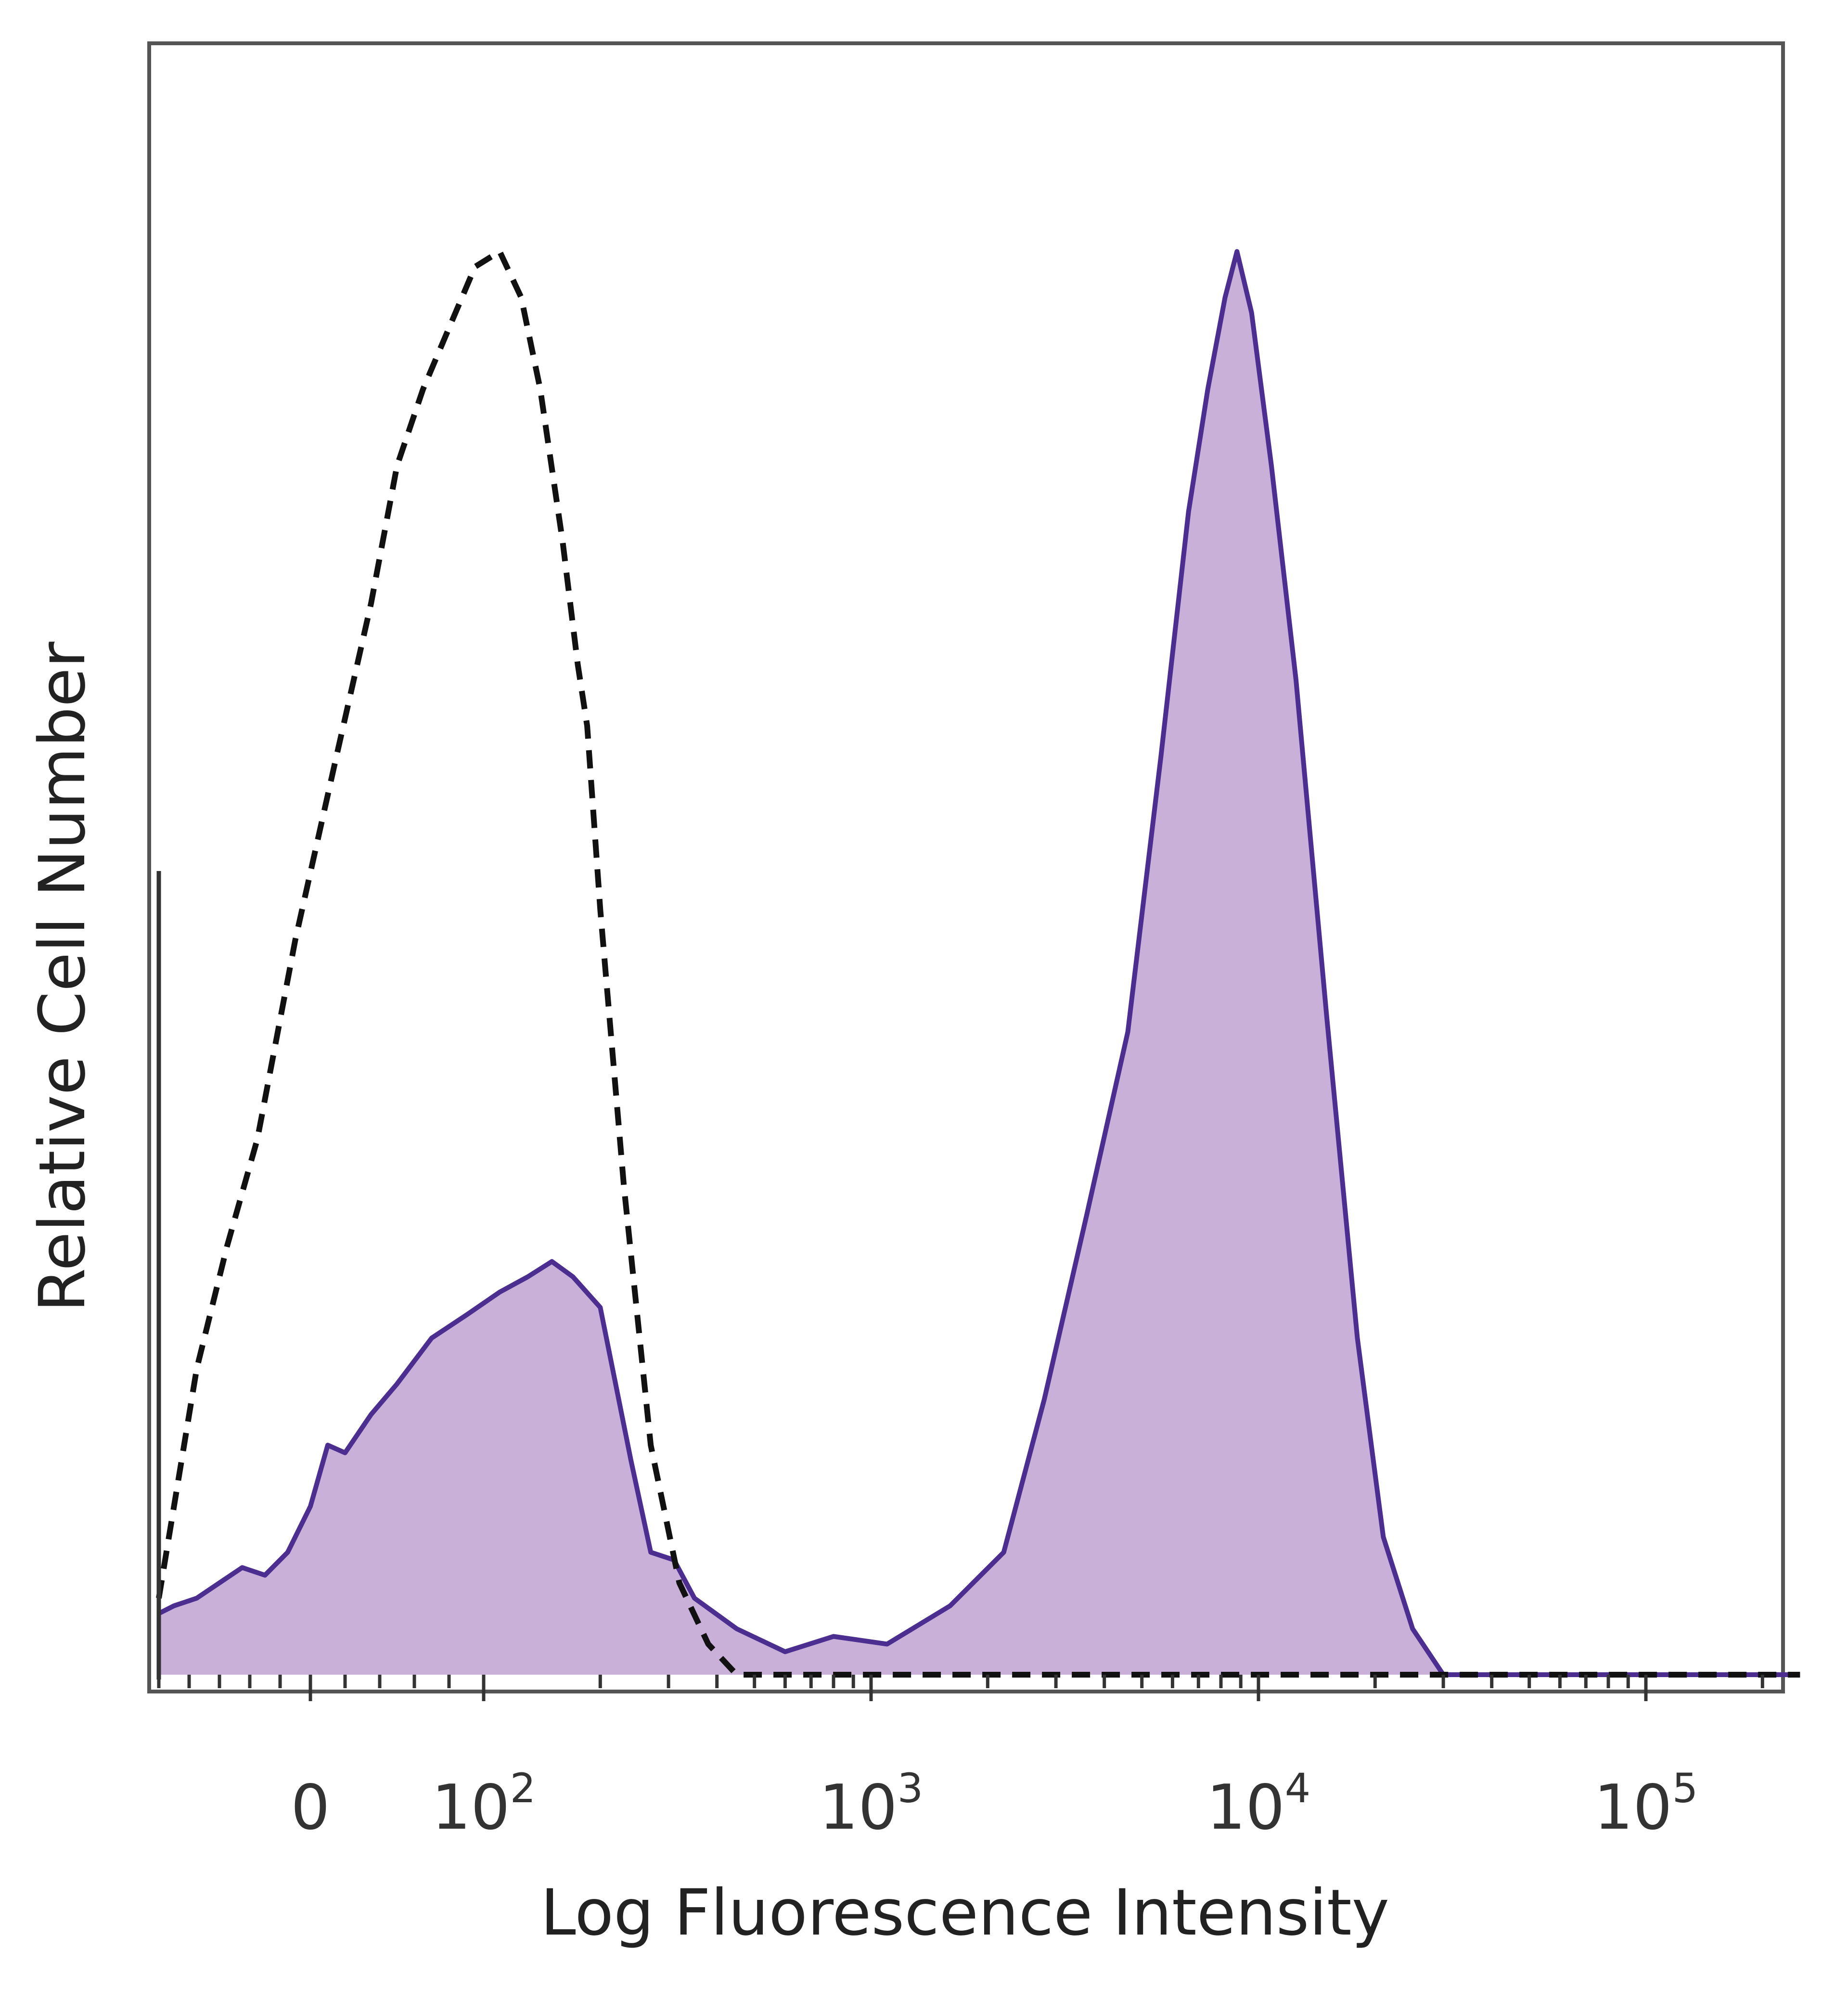 This screenshot has height=2000, width=1848. What do you see at coordinates (1258, 1804) in the screenshot?
I see `x-tick-label: 10⁴` at bounding box center [1258, 1804].